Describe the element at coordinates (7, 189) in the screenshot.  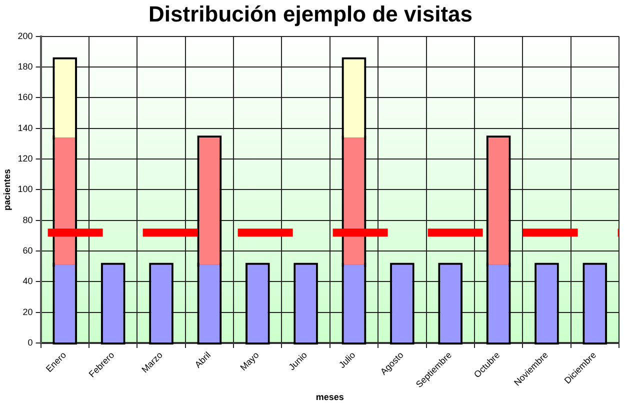
I see `y-axis-title: pacientes` at that location.